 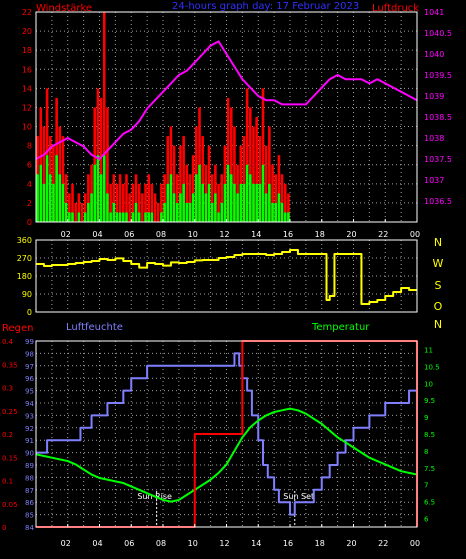 What do you see at coordinates (129, 543) in the screenshot?
I see `x-tick-label: 06` at bounding box center [129, 543].